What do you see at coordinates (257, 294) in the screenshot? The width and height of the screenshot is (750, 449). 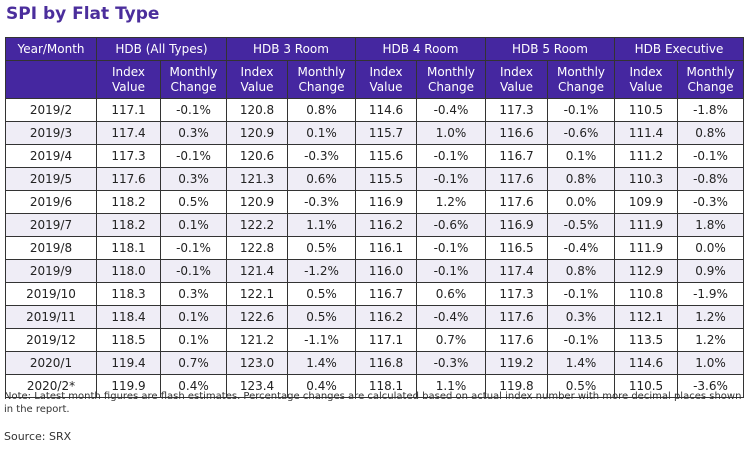 I see `index-value-cell: 122.1` at bounding box center [257, 294].